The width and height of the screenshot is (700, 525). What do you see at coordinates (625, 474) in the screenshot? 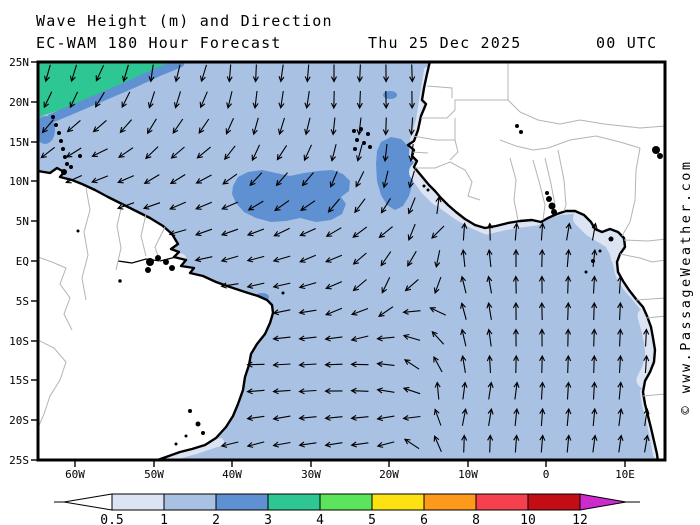
I see `longitude-label: 10E` at bounding box center [625, 474].